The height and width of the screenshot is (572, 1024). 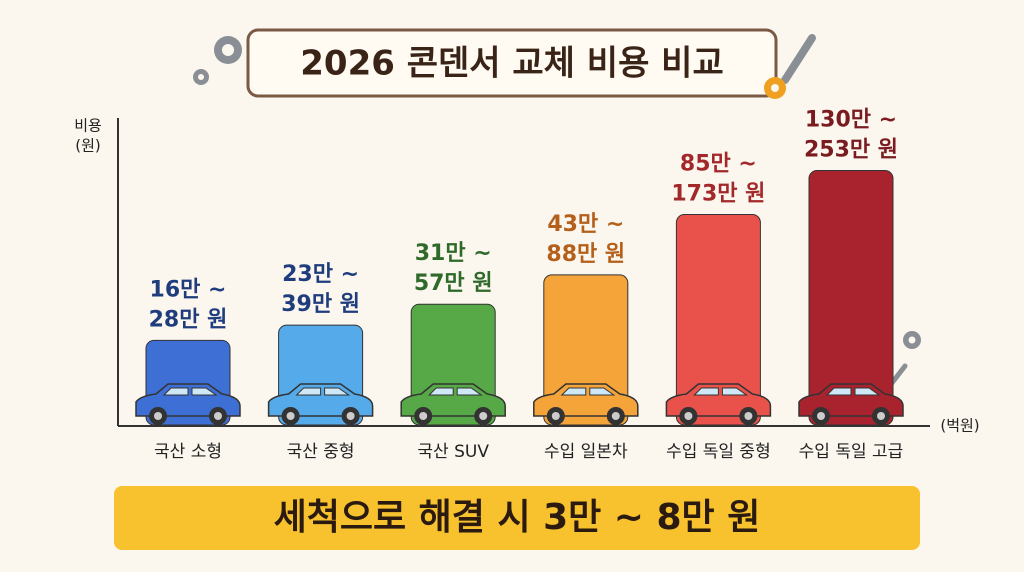 I want to click on x-tick-label: 수입 독일 중형, so click(x=718, y=452).